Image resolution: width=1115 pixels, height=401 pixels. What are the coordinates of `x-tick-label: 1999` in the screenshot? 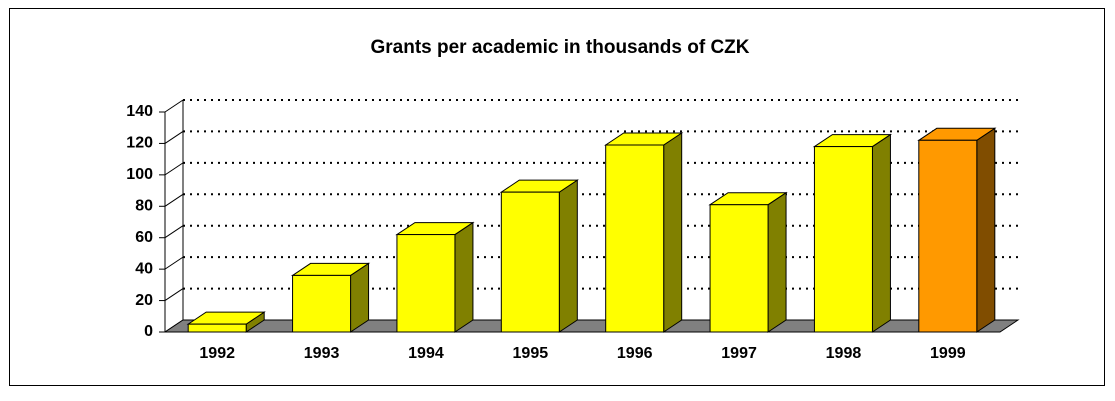 It's located at (948, 353).